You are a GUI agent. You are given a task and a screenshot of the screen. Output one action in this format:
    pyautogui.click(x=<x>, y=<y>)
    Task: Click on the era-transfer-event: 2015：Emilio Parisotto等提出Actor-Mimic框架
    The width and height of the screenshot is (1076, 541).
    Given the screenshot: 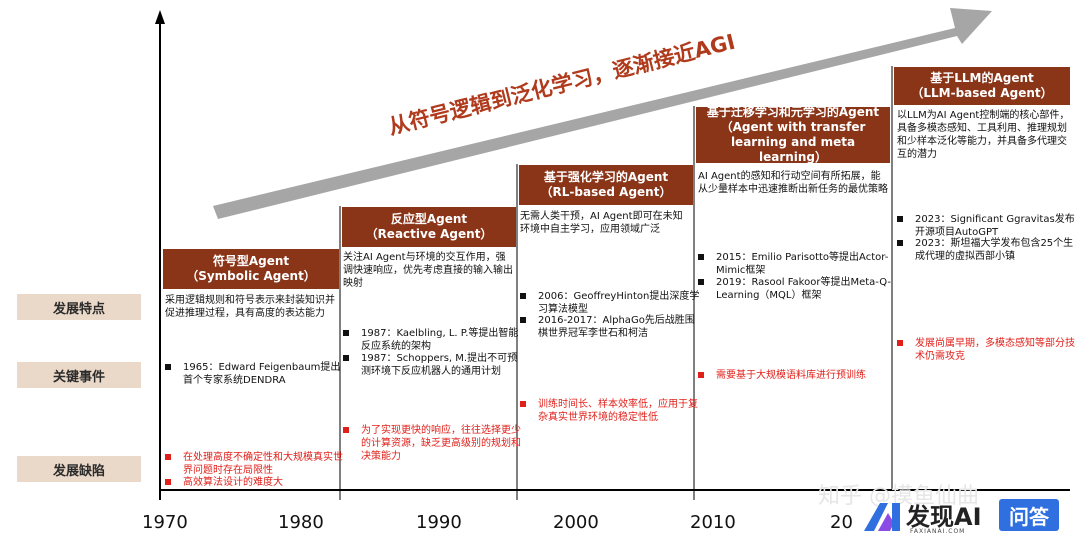 What is the action you would take?
    pyautogui.click(x=797, y=264)
    